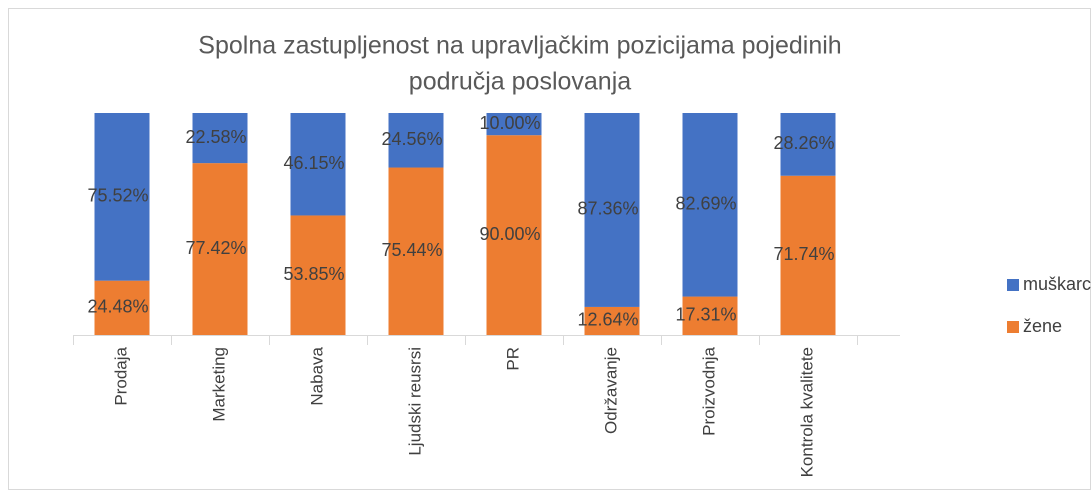  I want to click on value-label: 12.64%, so click(607, 320).